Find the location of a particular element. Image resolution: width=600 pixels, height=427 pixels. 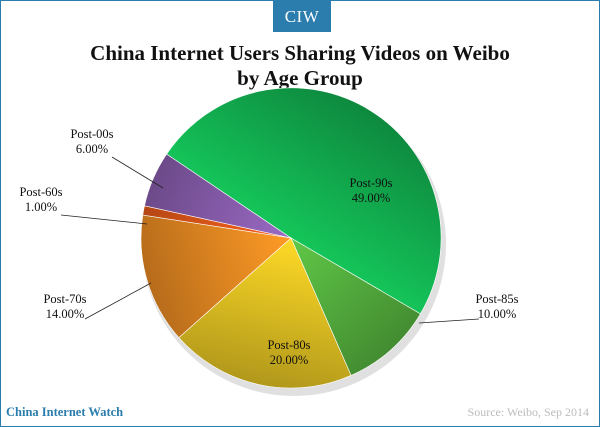

slice-value-post-90s: 49.00% is located at coordinates (371, 198).